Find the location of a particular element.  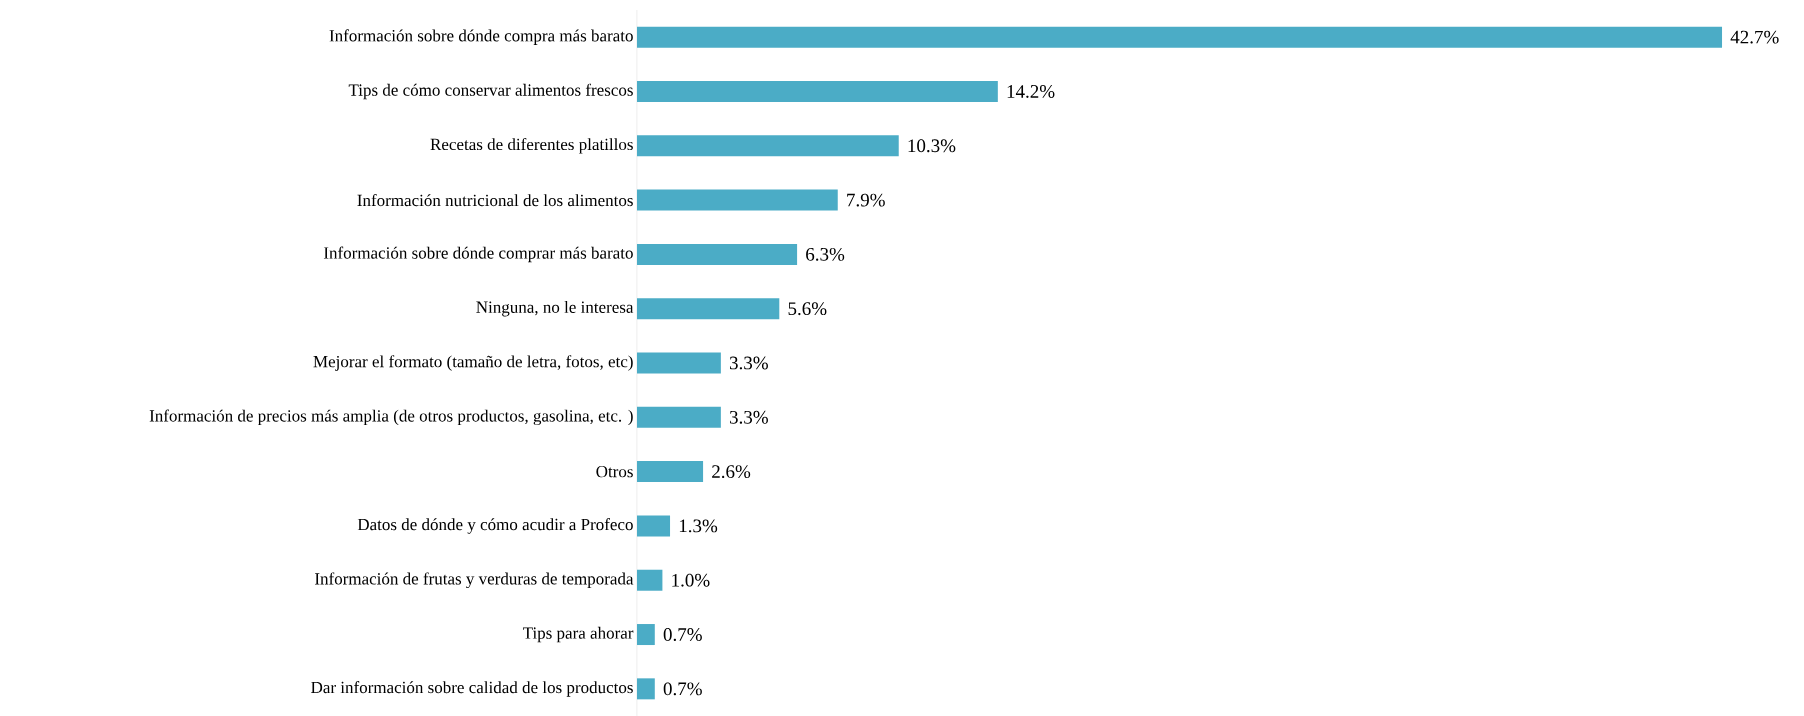

y-tick-label: Información sobre dónde compra más barato is located at coordinates (481, 37).